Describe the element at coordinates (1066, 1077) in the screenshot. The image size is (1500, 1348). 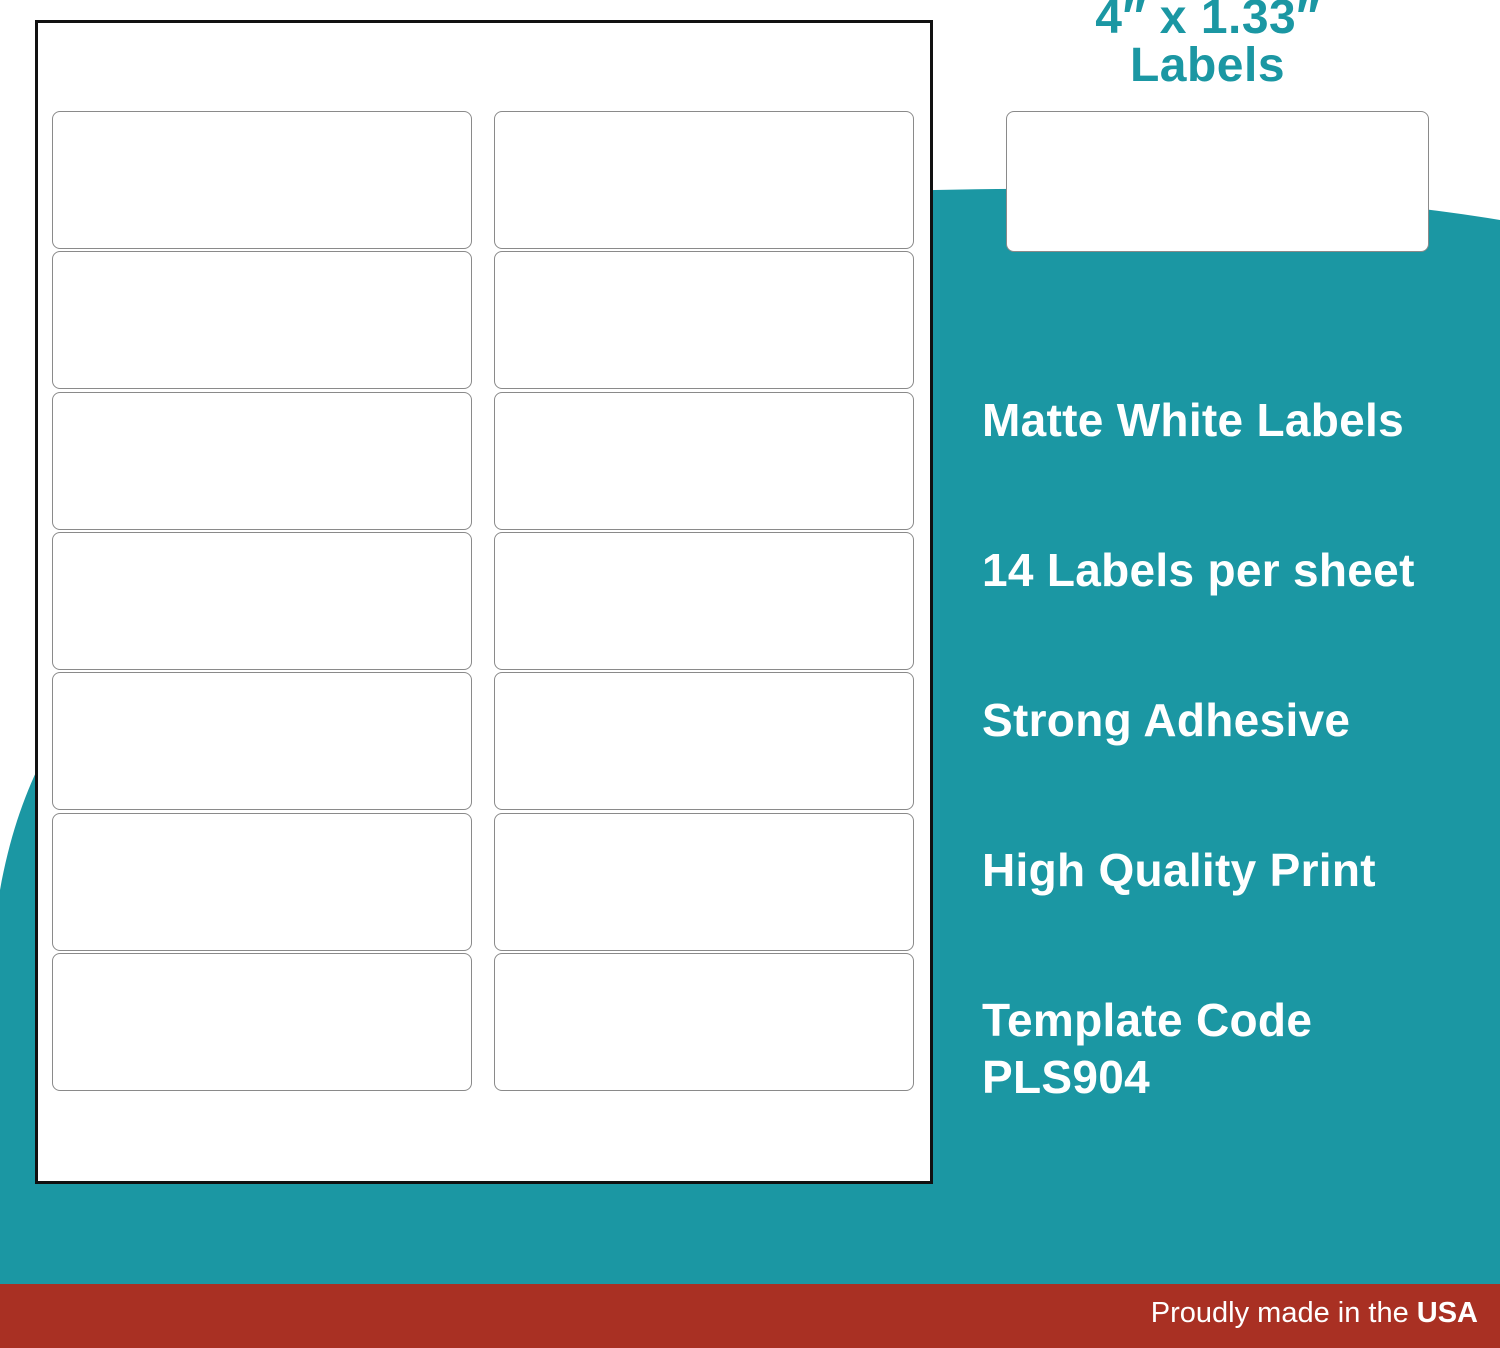
I see `feature-template-code-value: PLS904` at that location.